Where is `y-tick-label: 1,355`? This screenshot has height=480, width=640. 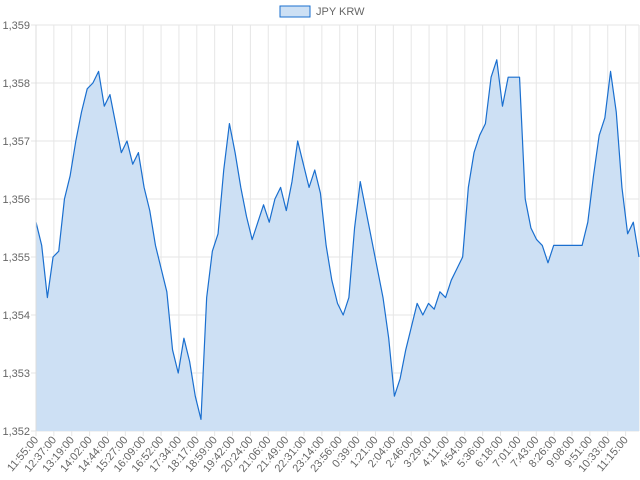 y-tick-label: 1,355 is located at coordinates (16, 258).